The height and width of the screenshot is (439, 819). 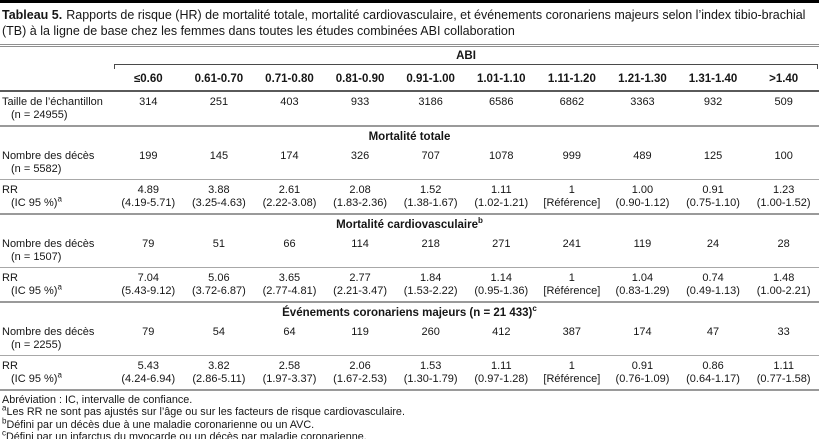 I want to click on section-header-label: Mortalité cardiovasculaire, so click(x=407, y=224).